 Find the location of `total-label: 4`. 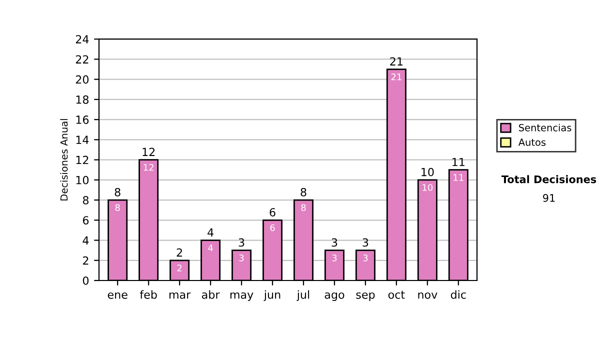

total-label: 4 is located at coordinates (211, 232).